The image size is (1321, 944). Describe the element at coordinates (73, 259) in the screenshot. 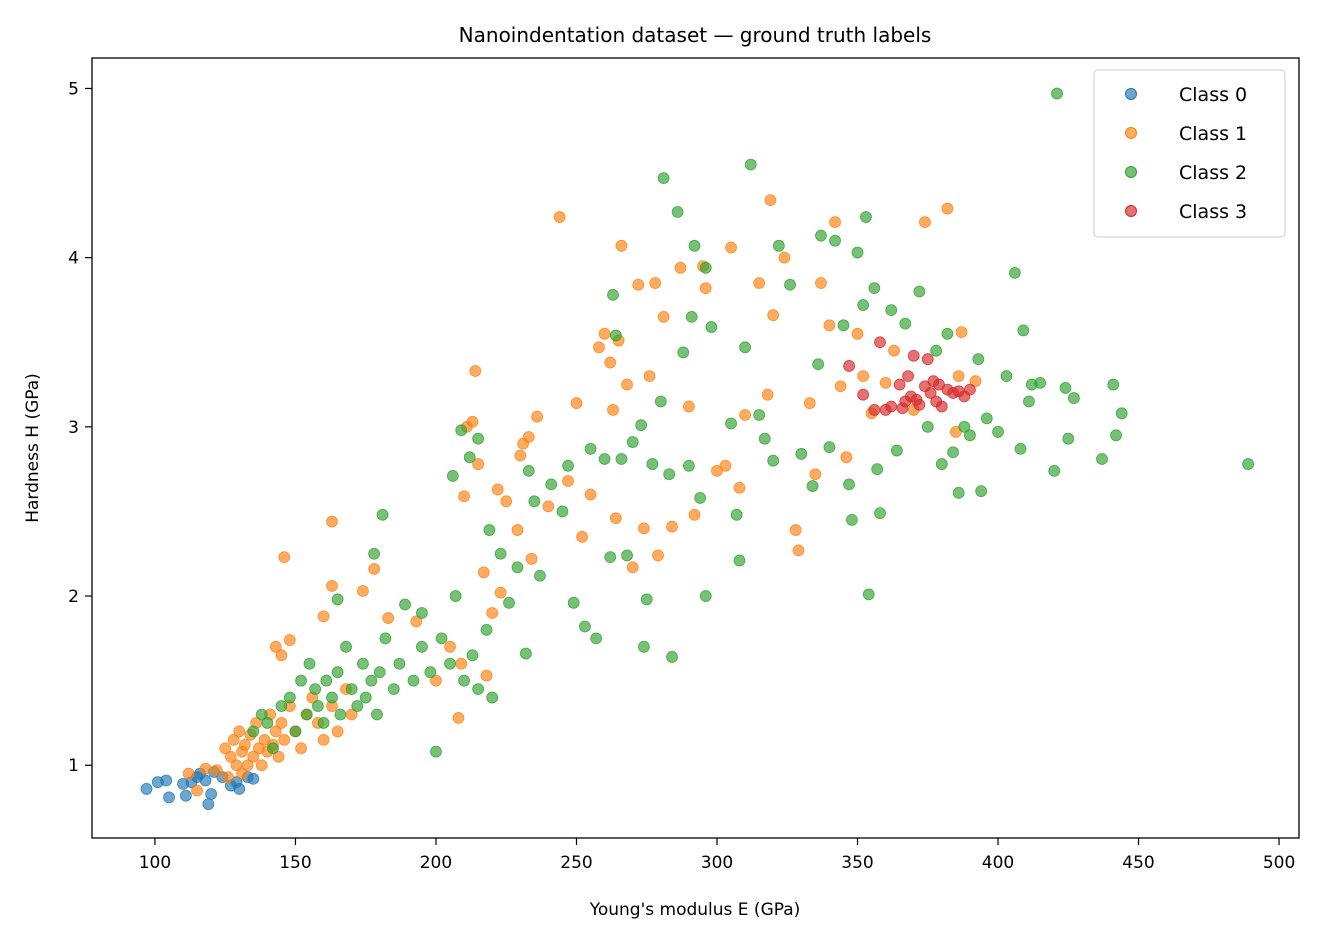

I see `y-tick-label: 4` at that location.